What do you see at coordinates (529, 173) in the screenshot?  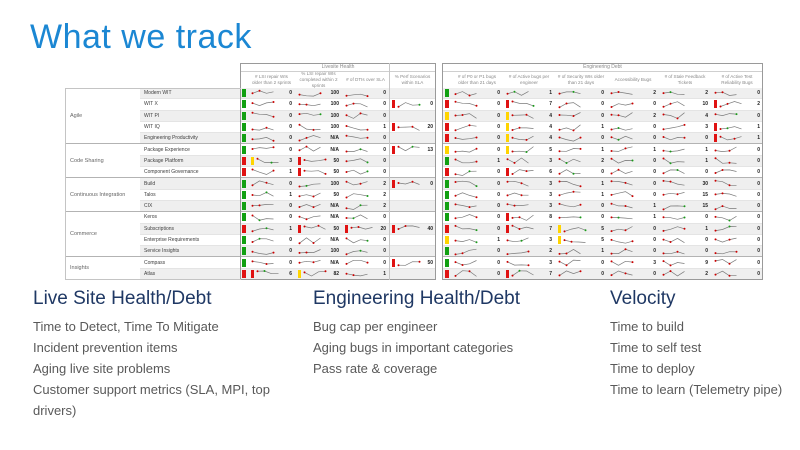 I see `metric-cell: 6` at bounding box center [529, 173].